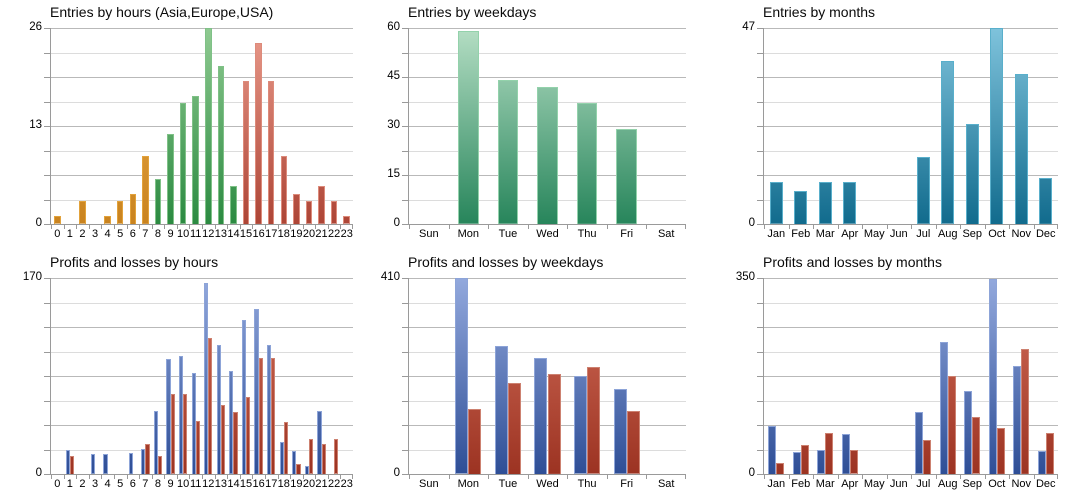 The width and height of the screenshot is (1075, 500). I want to click on bar-entries-Aug, so click(948, 142).